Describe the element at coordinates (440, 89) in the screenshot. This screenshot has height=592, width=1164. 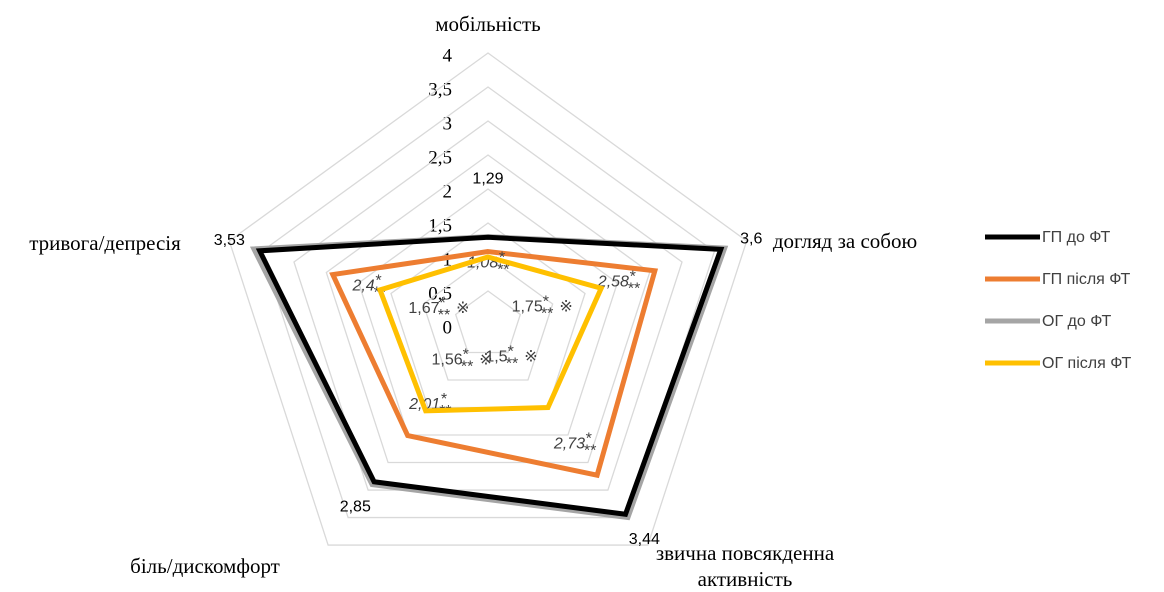
I see `r-tick-label: 3,5` at that location.